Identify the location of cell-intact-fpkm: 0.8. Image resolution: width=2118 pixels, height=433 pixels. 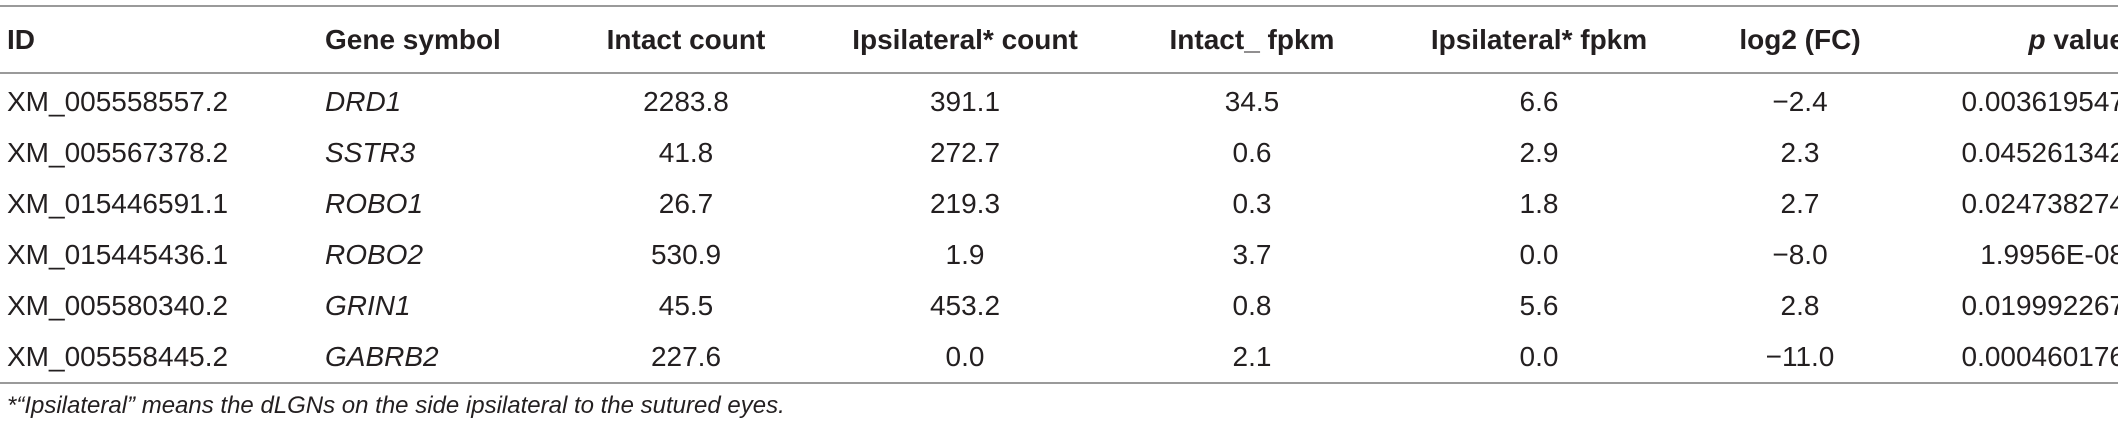
(1252, 305).